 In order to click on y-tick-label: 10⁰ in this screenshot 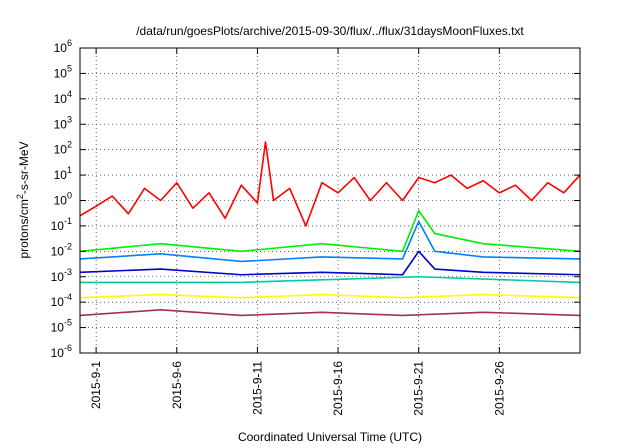, I will do `click(63, 199)`.